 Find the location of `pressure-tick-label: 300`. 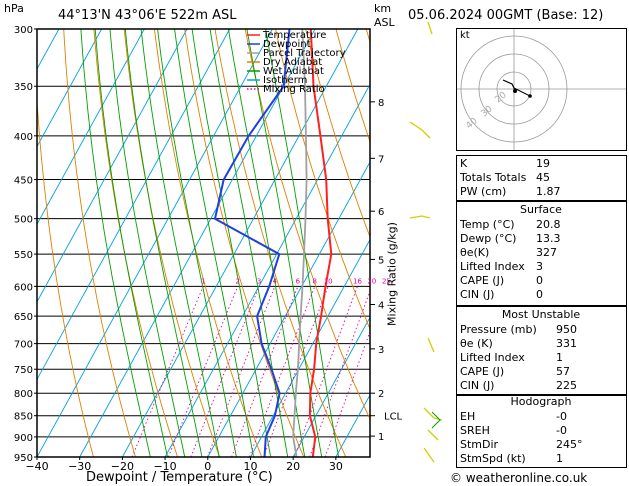

pressure-tick-label: 300 is located at coordinates (23, 30).